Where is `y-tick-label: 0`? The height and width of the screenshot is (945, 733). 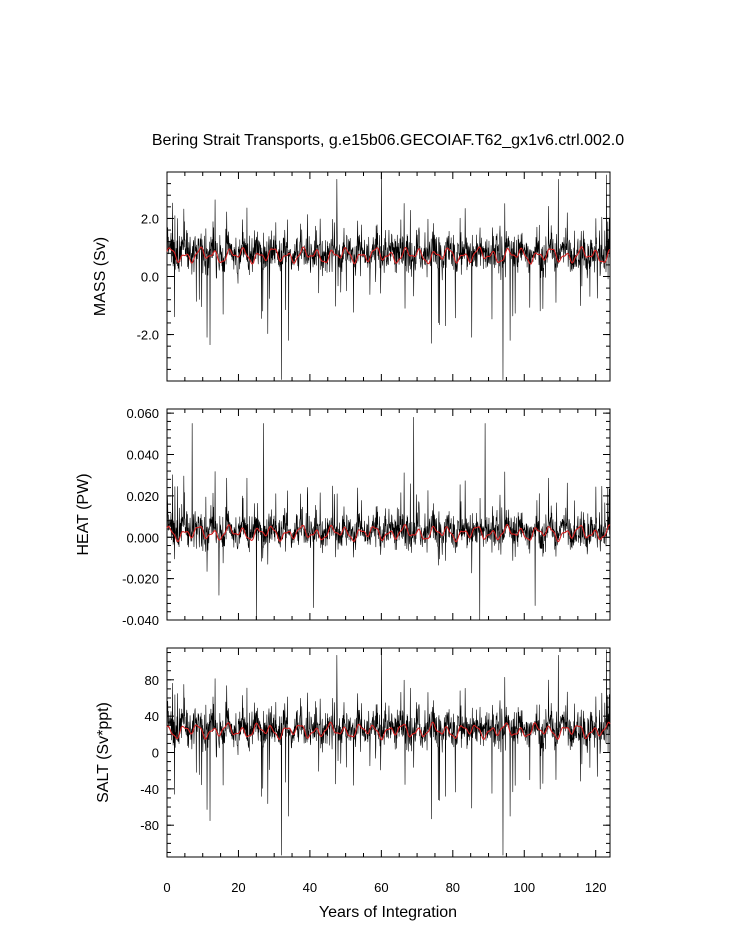
y-tick-label: 0 is located at coordinates (155, 753).